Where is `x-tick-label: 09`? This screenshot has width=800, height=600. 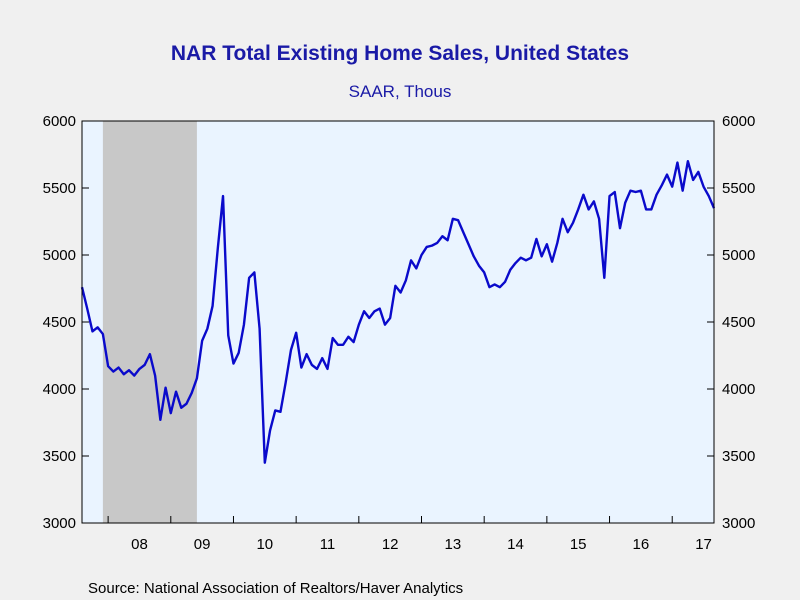
x-tick-label: 09 is located at coordinates (202, 544).